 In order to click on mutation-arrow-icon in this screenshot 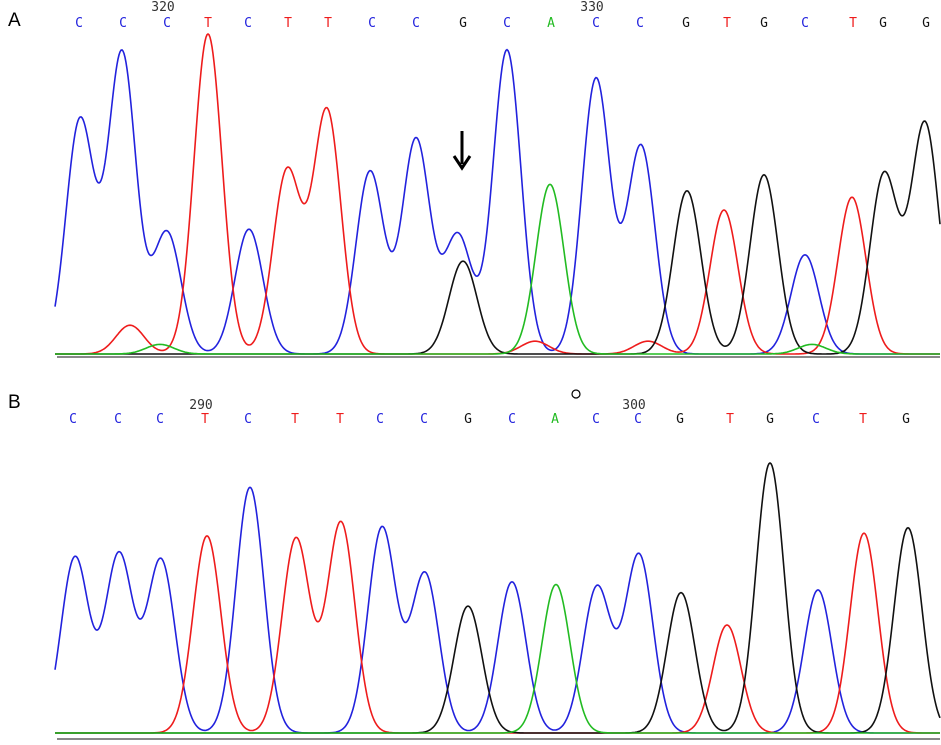, I will do `click(462, 163)`.